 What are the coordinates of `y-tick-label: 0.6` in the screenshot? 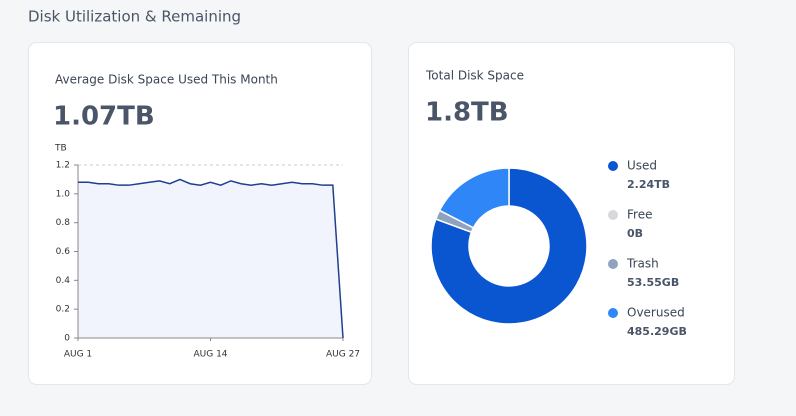 It's located at (63, 252).